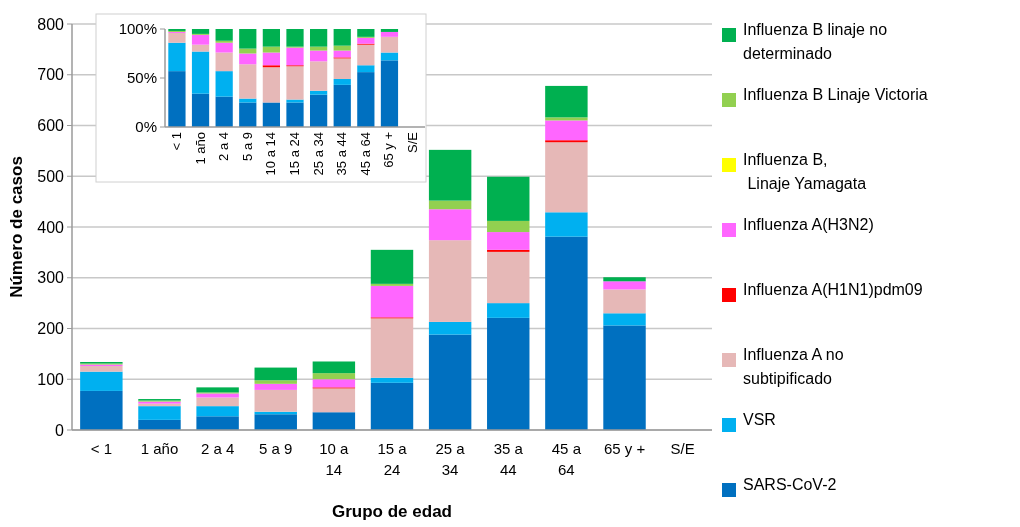 The height and width of the screenshot is (527, 1020). Describe the element at coordinates (835, 94) in the screenshot. I see `legend-label: Influenza B Linaje Victoria` at that location.